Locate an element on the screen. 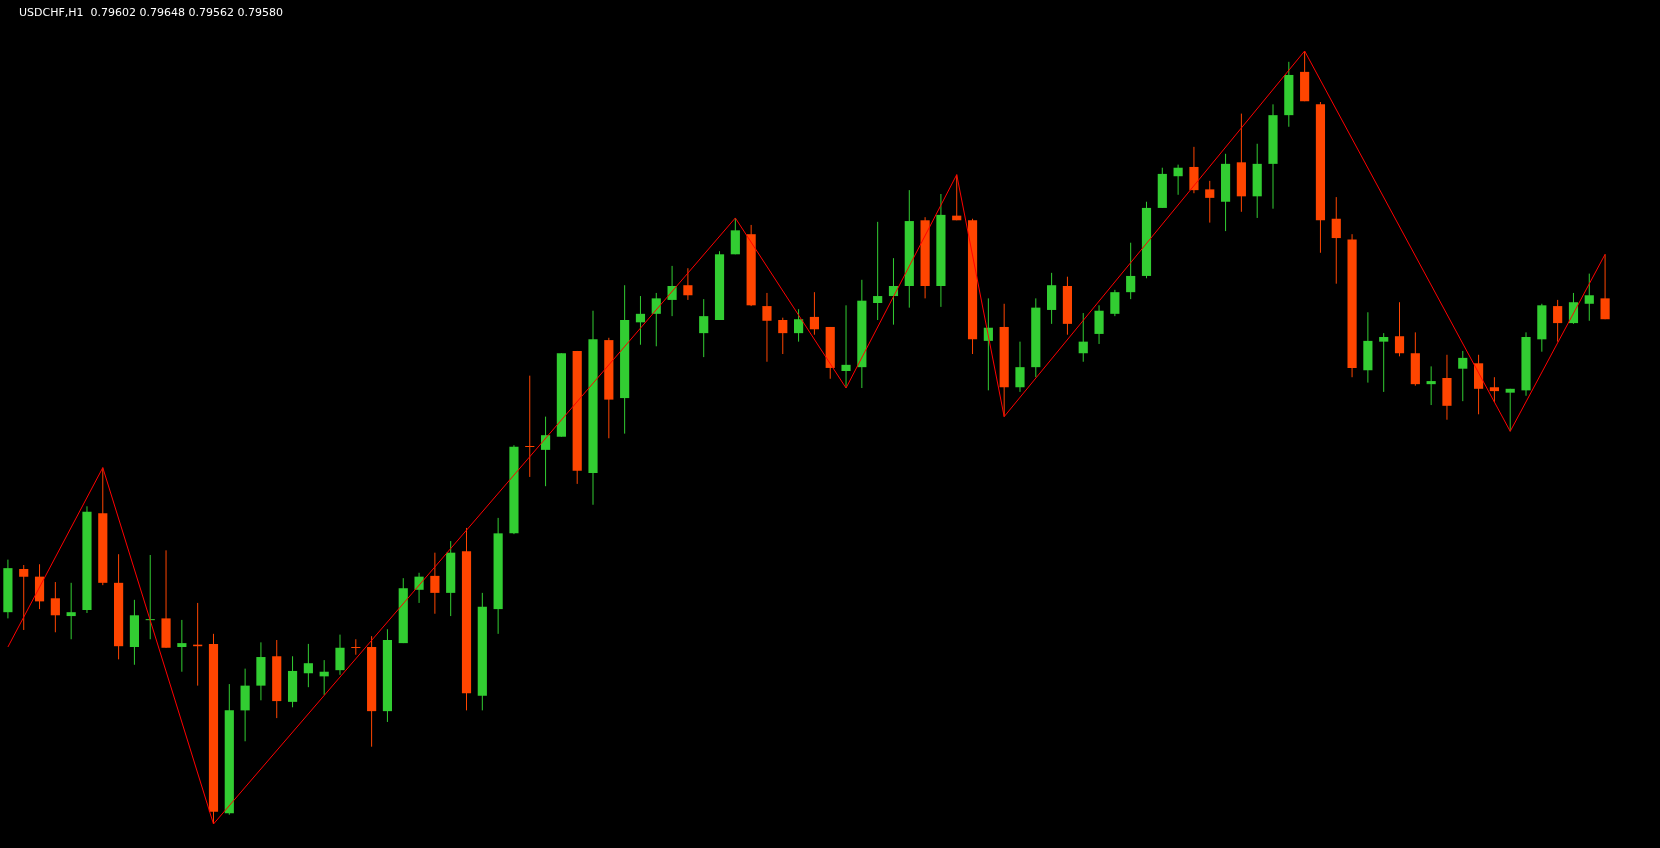 Image resolution: width=1660 pixels, height=848 pixels. chart-title: USDCHF,H1 0.79602 0.79648 0.79562 0.79580 is located at coordinates (151, 12).